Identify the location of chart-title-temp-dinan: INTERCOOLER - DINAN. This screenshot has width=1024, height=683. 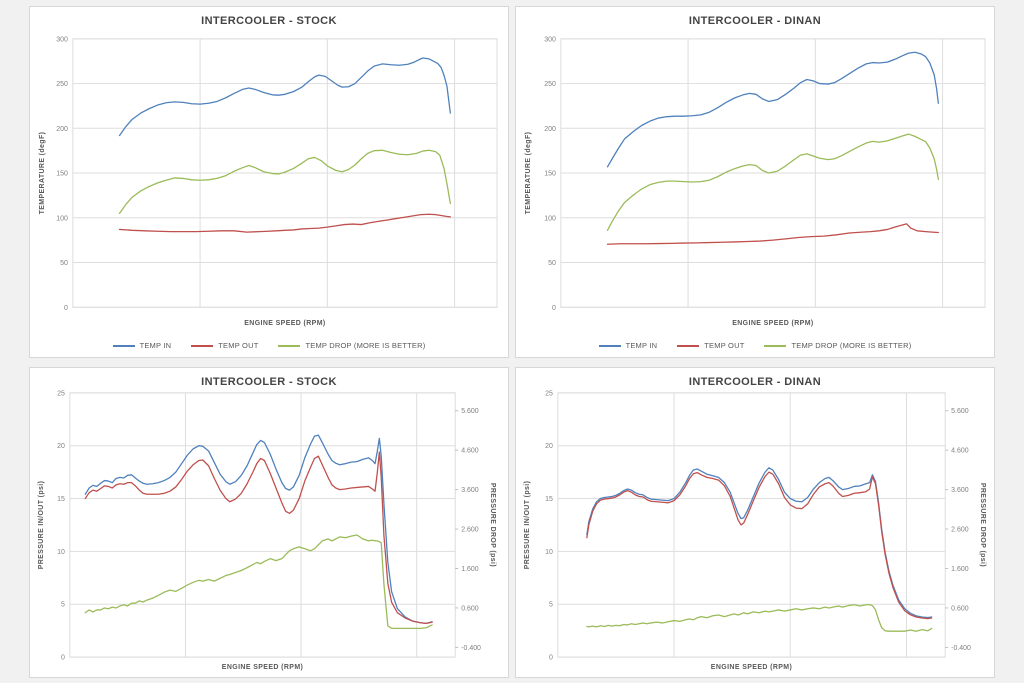
(755, 21).